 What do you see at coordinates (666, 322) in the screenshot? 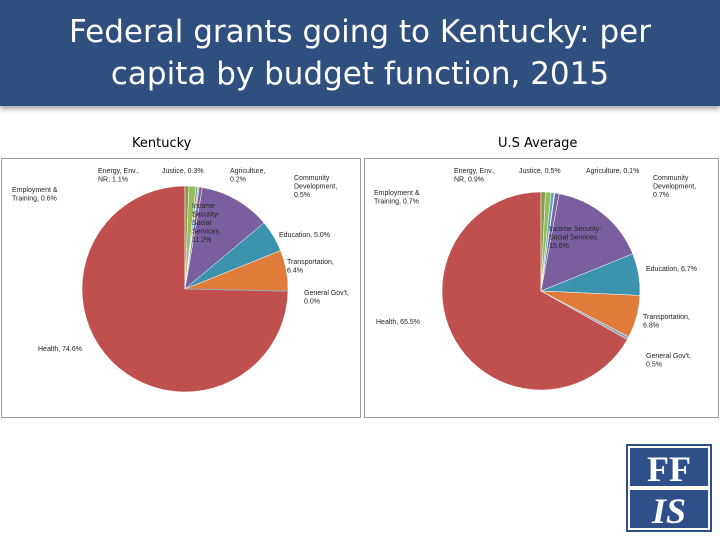
I see `us-average-label-transportation: Transportation, 6.8%` at bounding box center [666, 322].